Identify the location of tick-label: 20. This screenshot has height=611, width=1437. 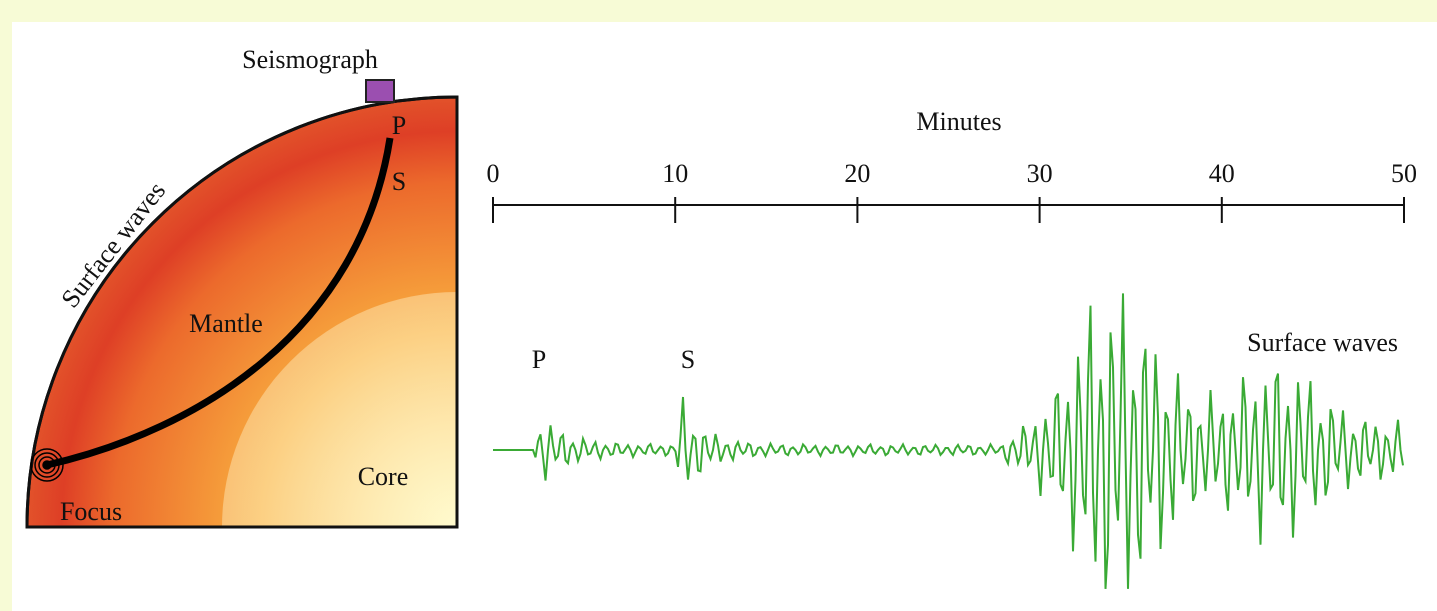
(857, 173).